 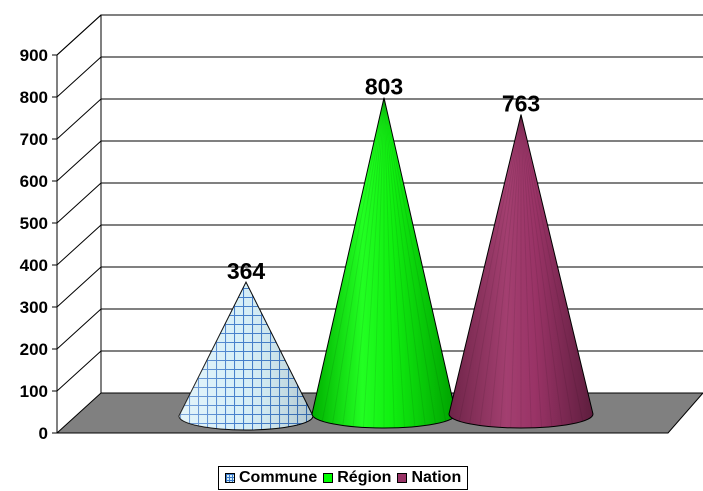 I want to click on legend-label: Commune, so click(x=278, y=477).